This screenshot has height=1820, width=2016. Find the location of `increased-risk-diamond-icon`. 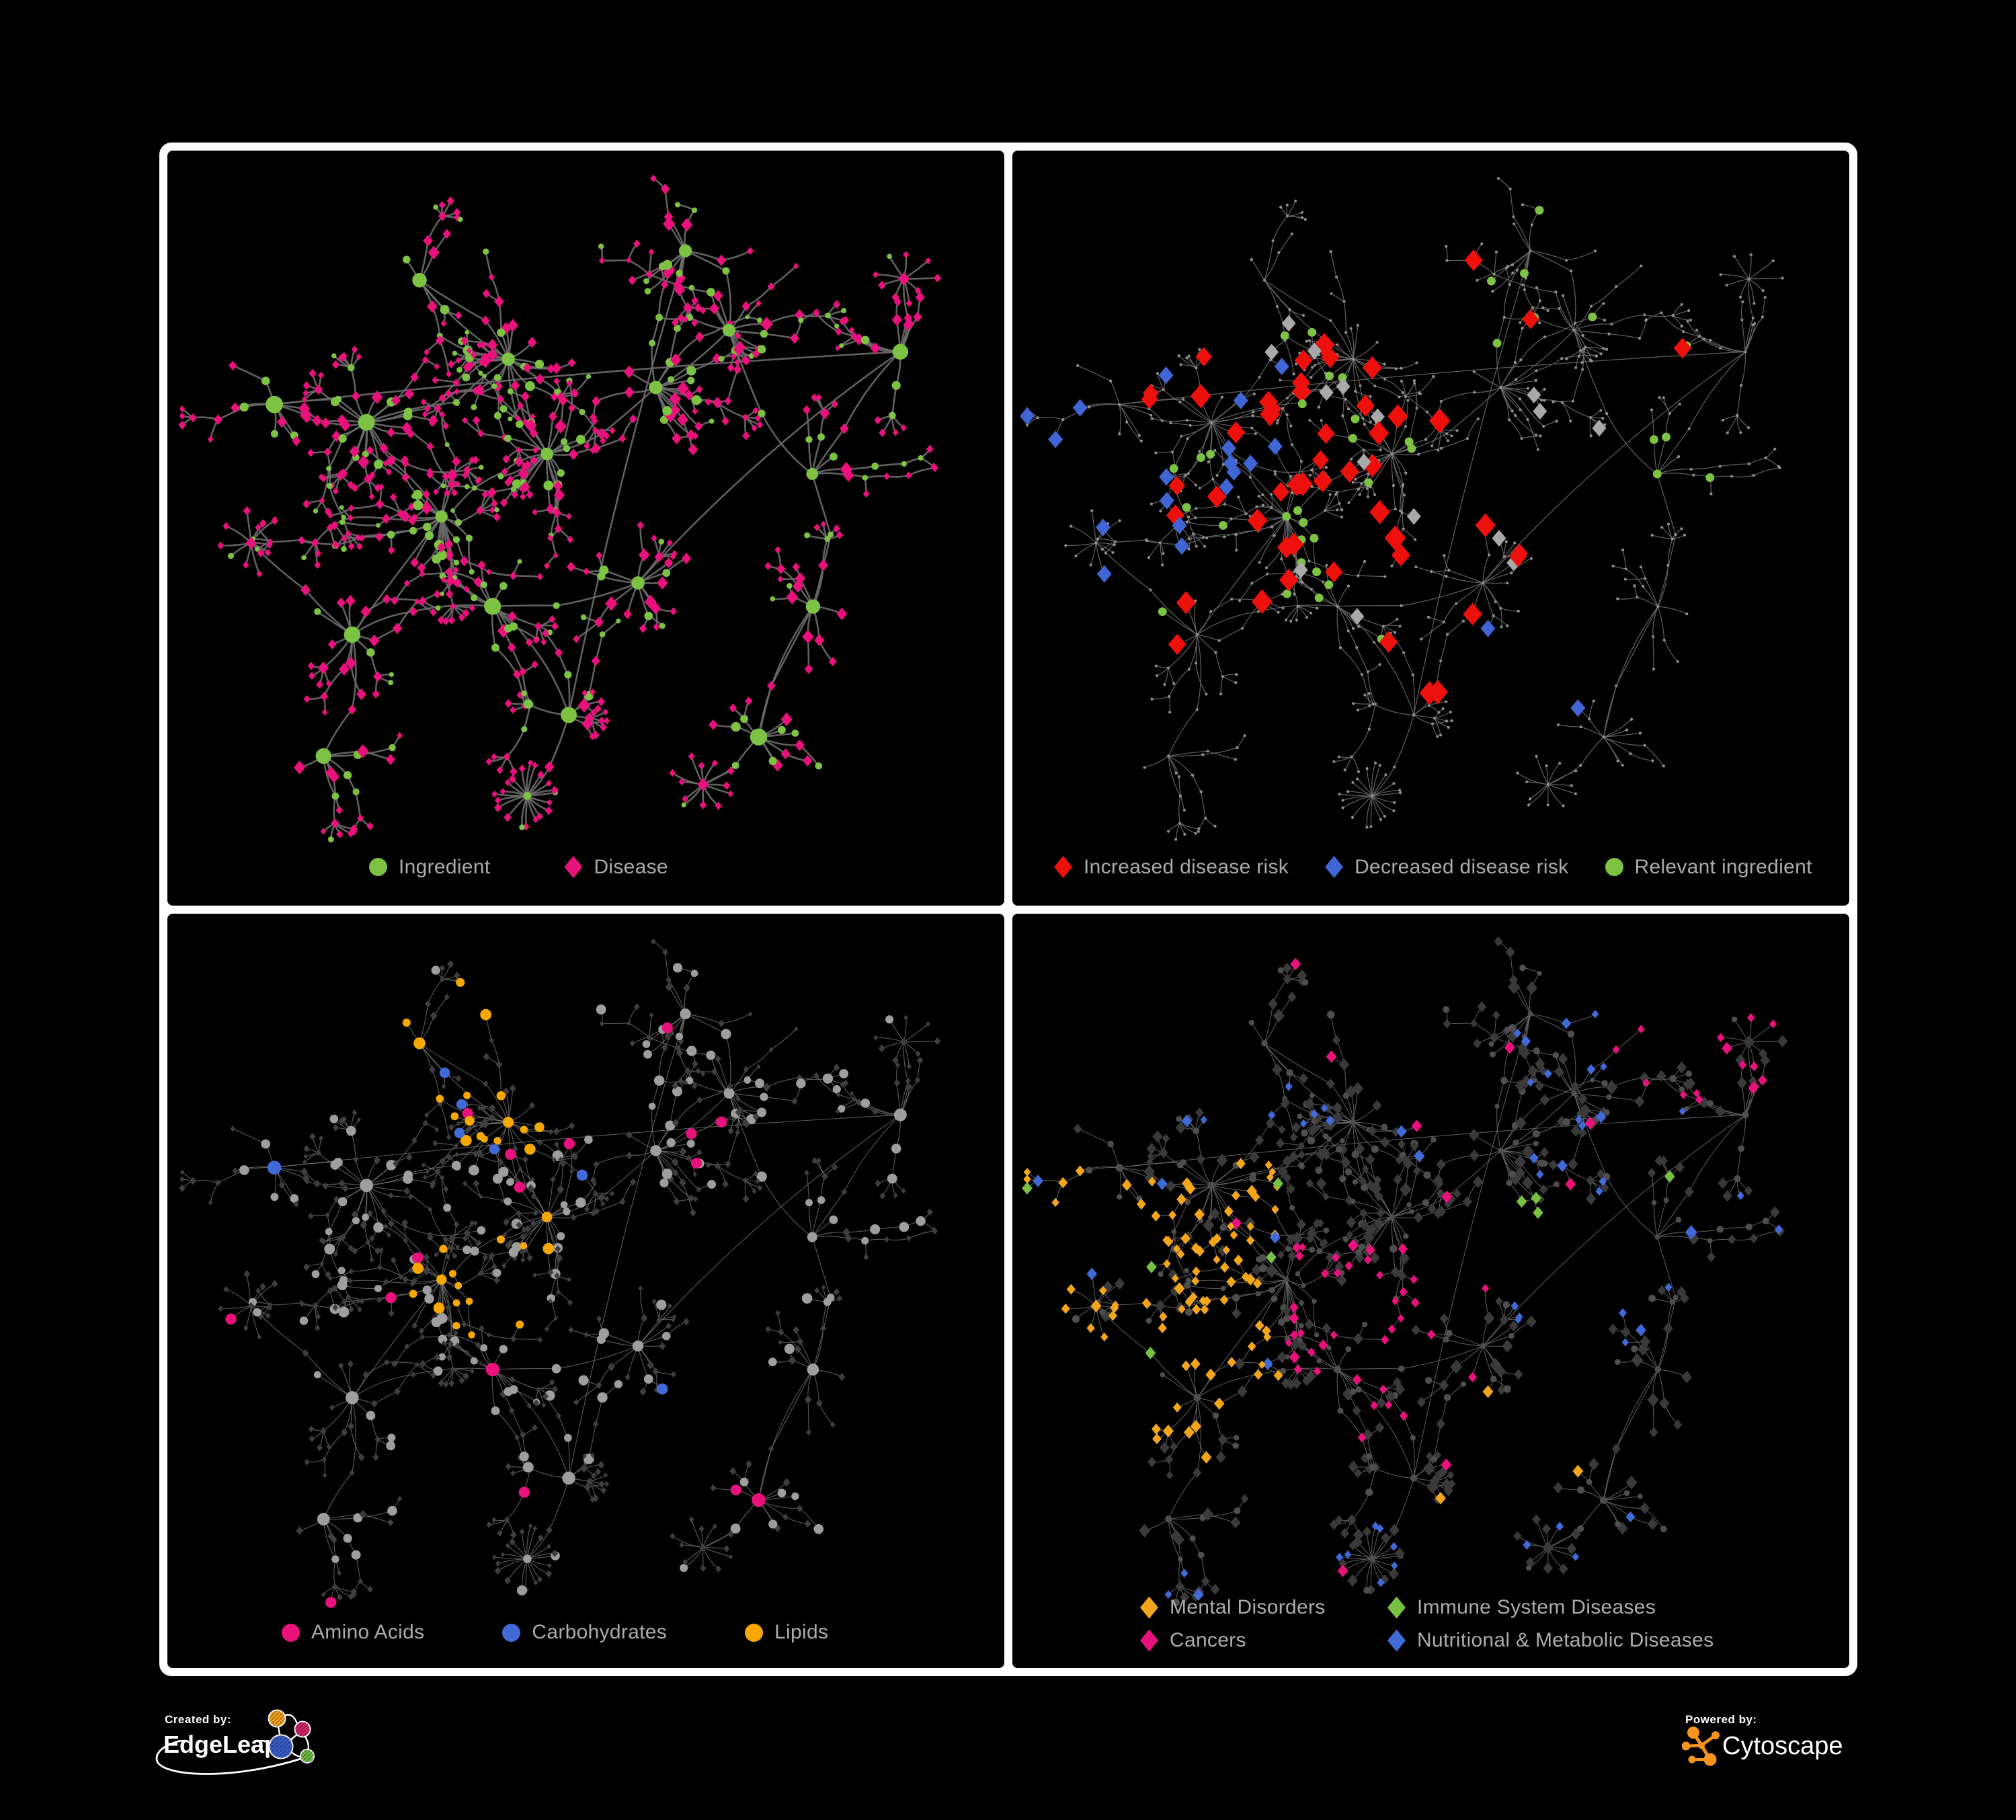

increased-risk-diamond-icon is located at coordinates (1063, 867).